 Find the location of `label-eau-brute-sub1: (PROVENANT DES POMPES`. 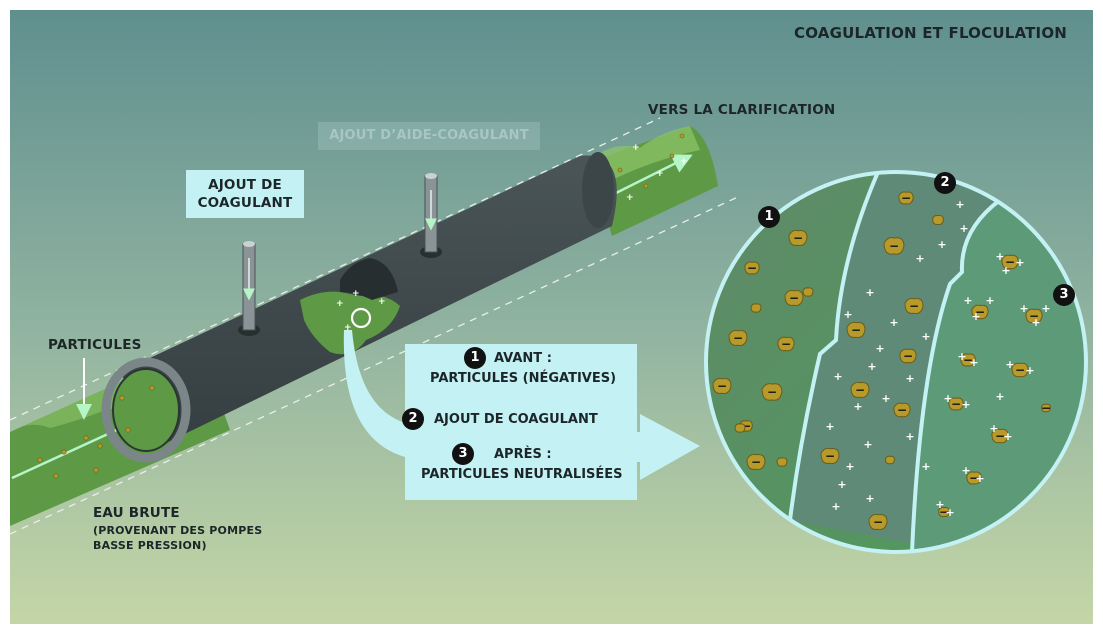

label-eau-brute-sub1: (PROVENANT DES POMPES is located at coordinates (178, 530).